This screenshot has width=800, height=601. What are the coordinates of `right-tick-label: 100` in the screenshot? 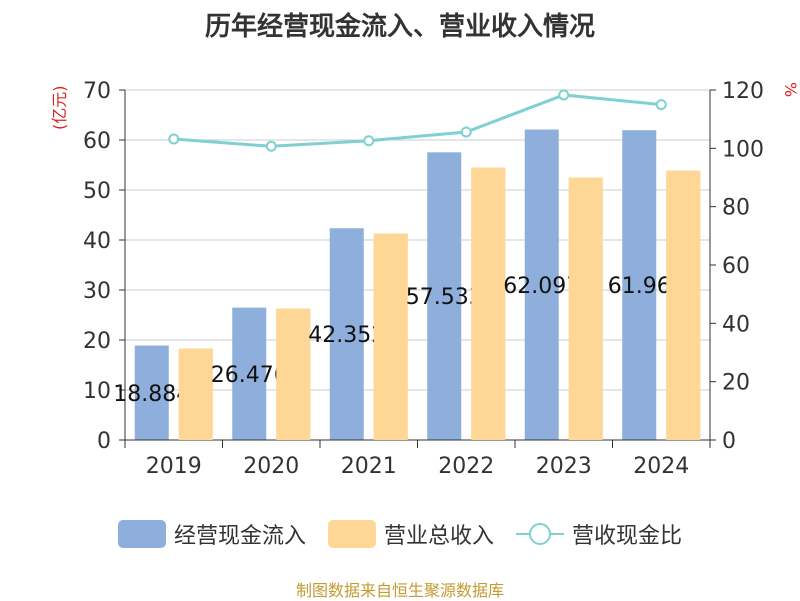 It's located at (743, 149).